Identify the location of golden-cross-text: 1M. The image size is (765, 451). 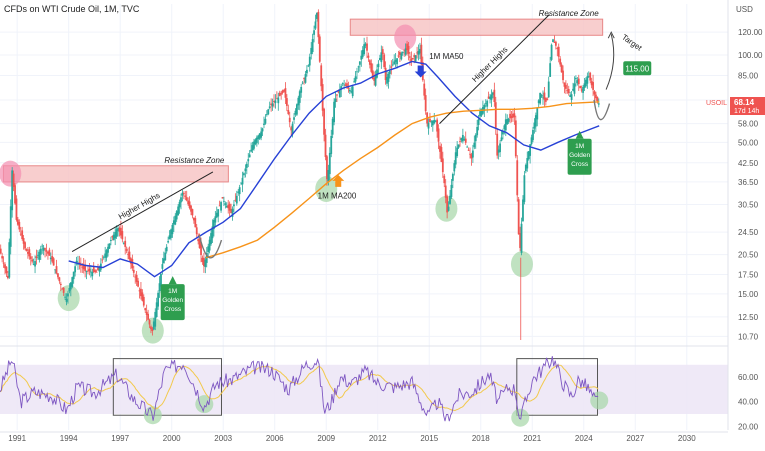
(172, 291).